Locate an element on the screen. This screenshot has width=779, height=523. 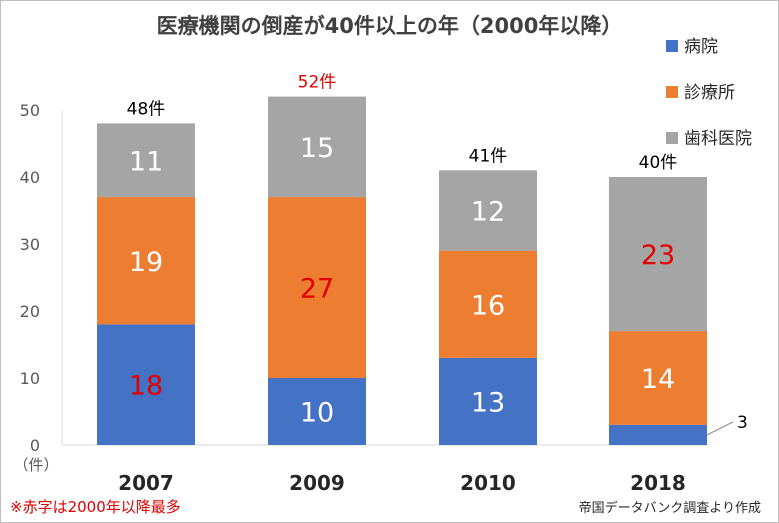
x-category-label: 2018 is located at coordinates (658, 483).